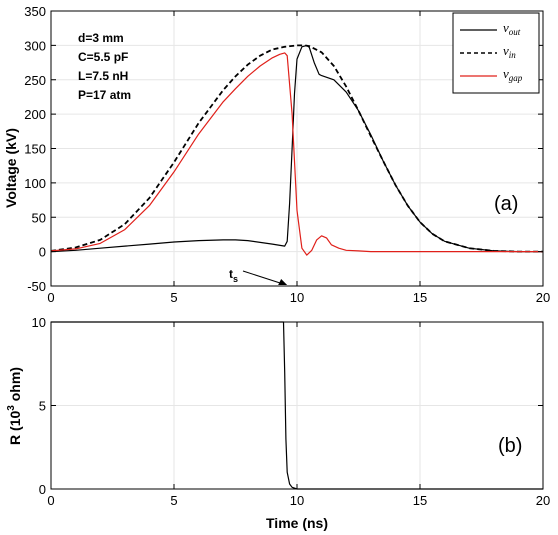 This screenshot has width=558, height=535. Describe the element at coordinates (36, 286) in the screenshot. I see `tick-label-y: -50` at that location.